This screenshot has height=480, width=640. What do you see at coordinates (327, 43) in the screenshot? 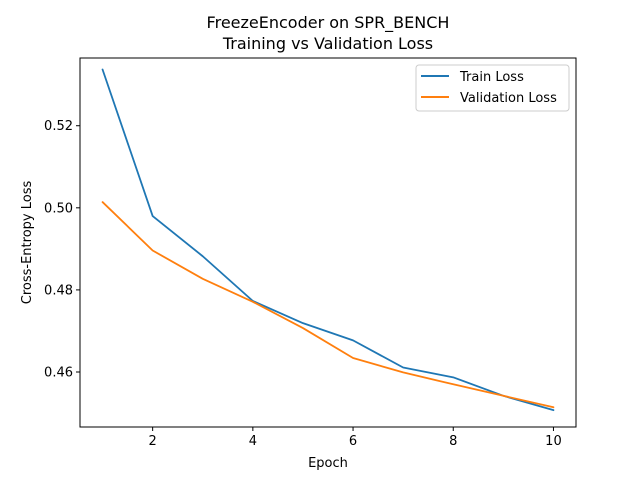
I see `chart-subtitle: Training vs Validation Loss` at bounding box center [327, 43].